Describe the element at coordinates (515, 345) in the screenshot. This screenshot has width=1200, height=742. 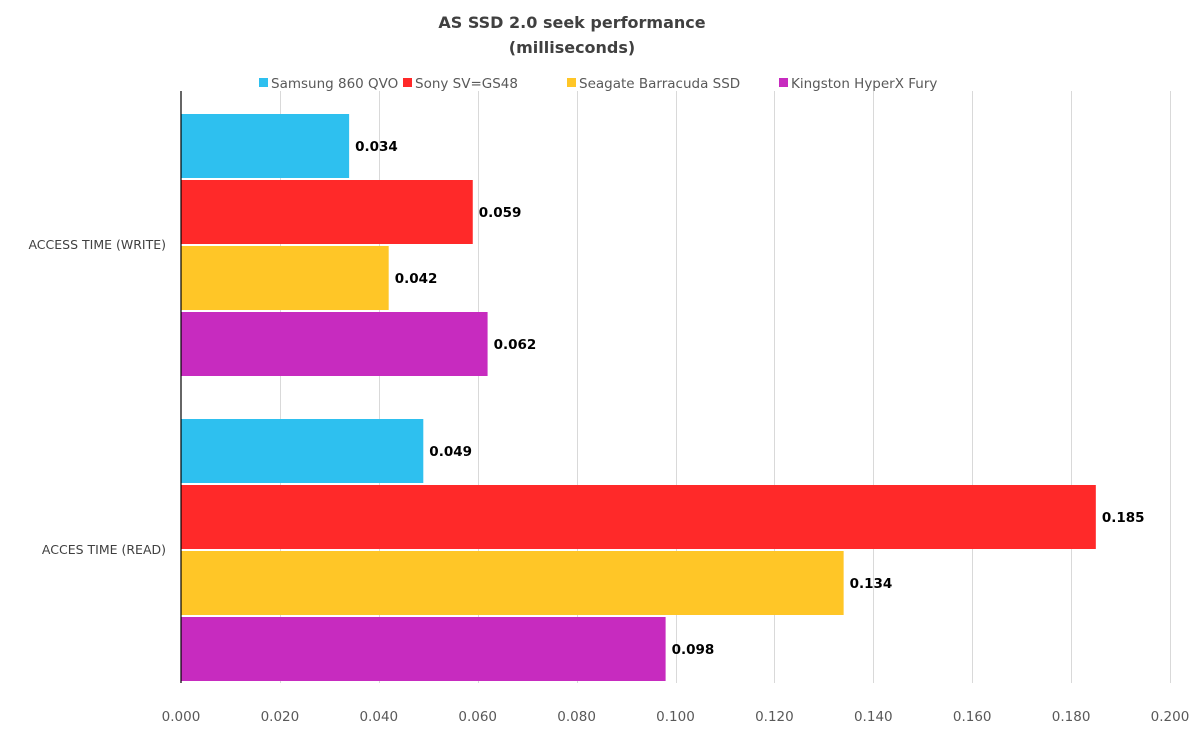
I see `data-label-0-3: 0.062` at that location.